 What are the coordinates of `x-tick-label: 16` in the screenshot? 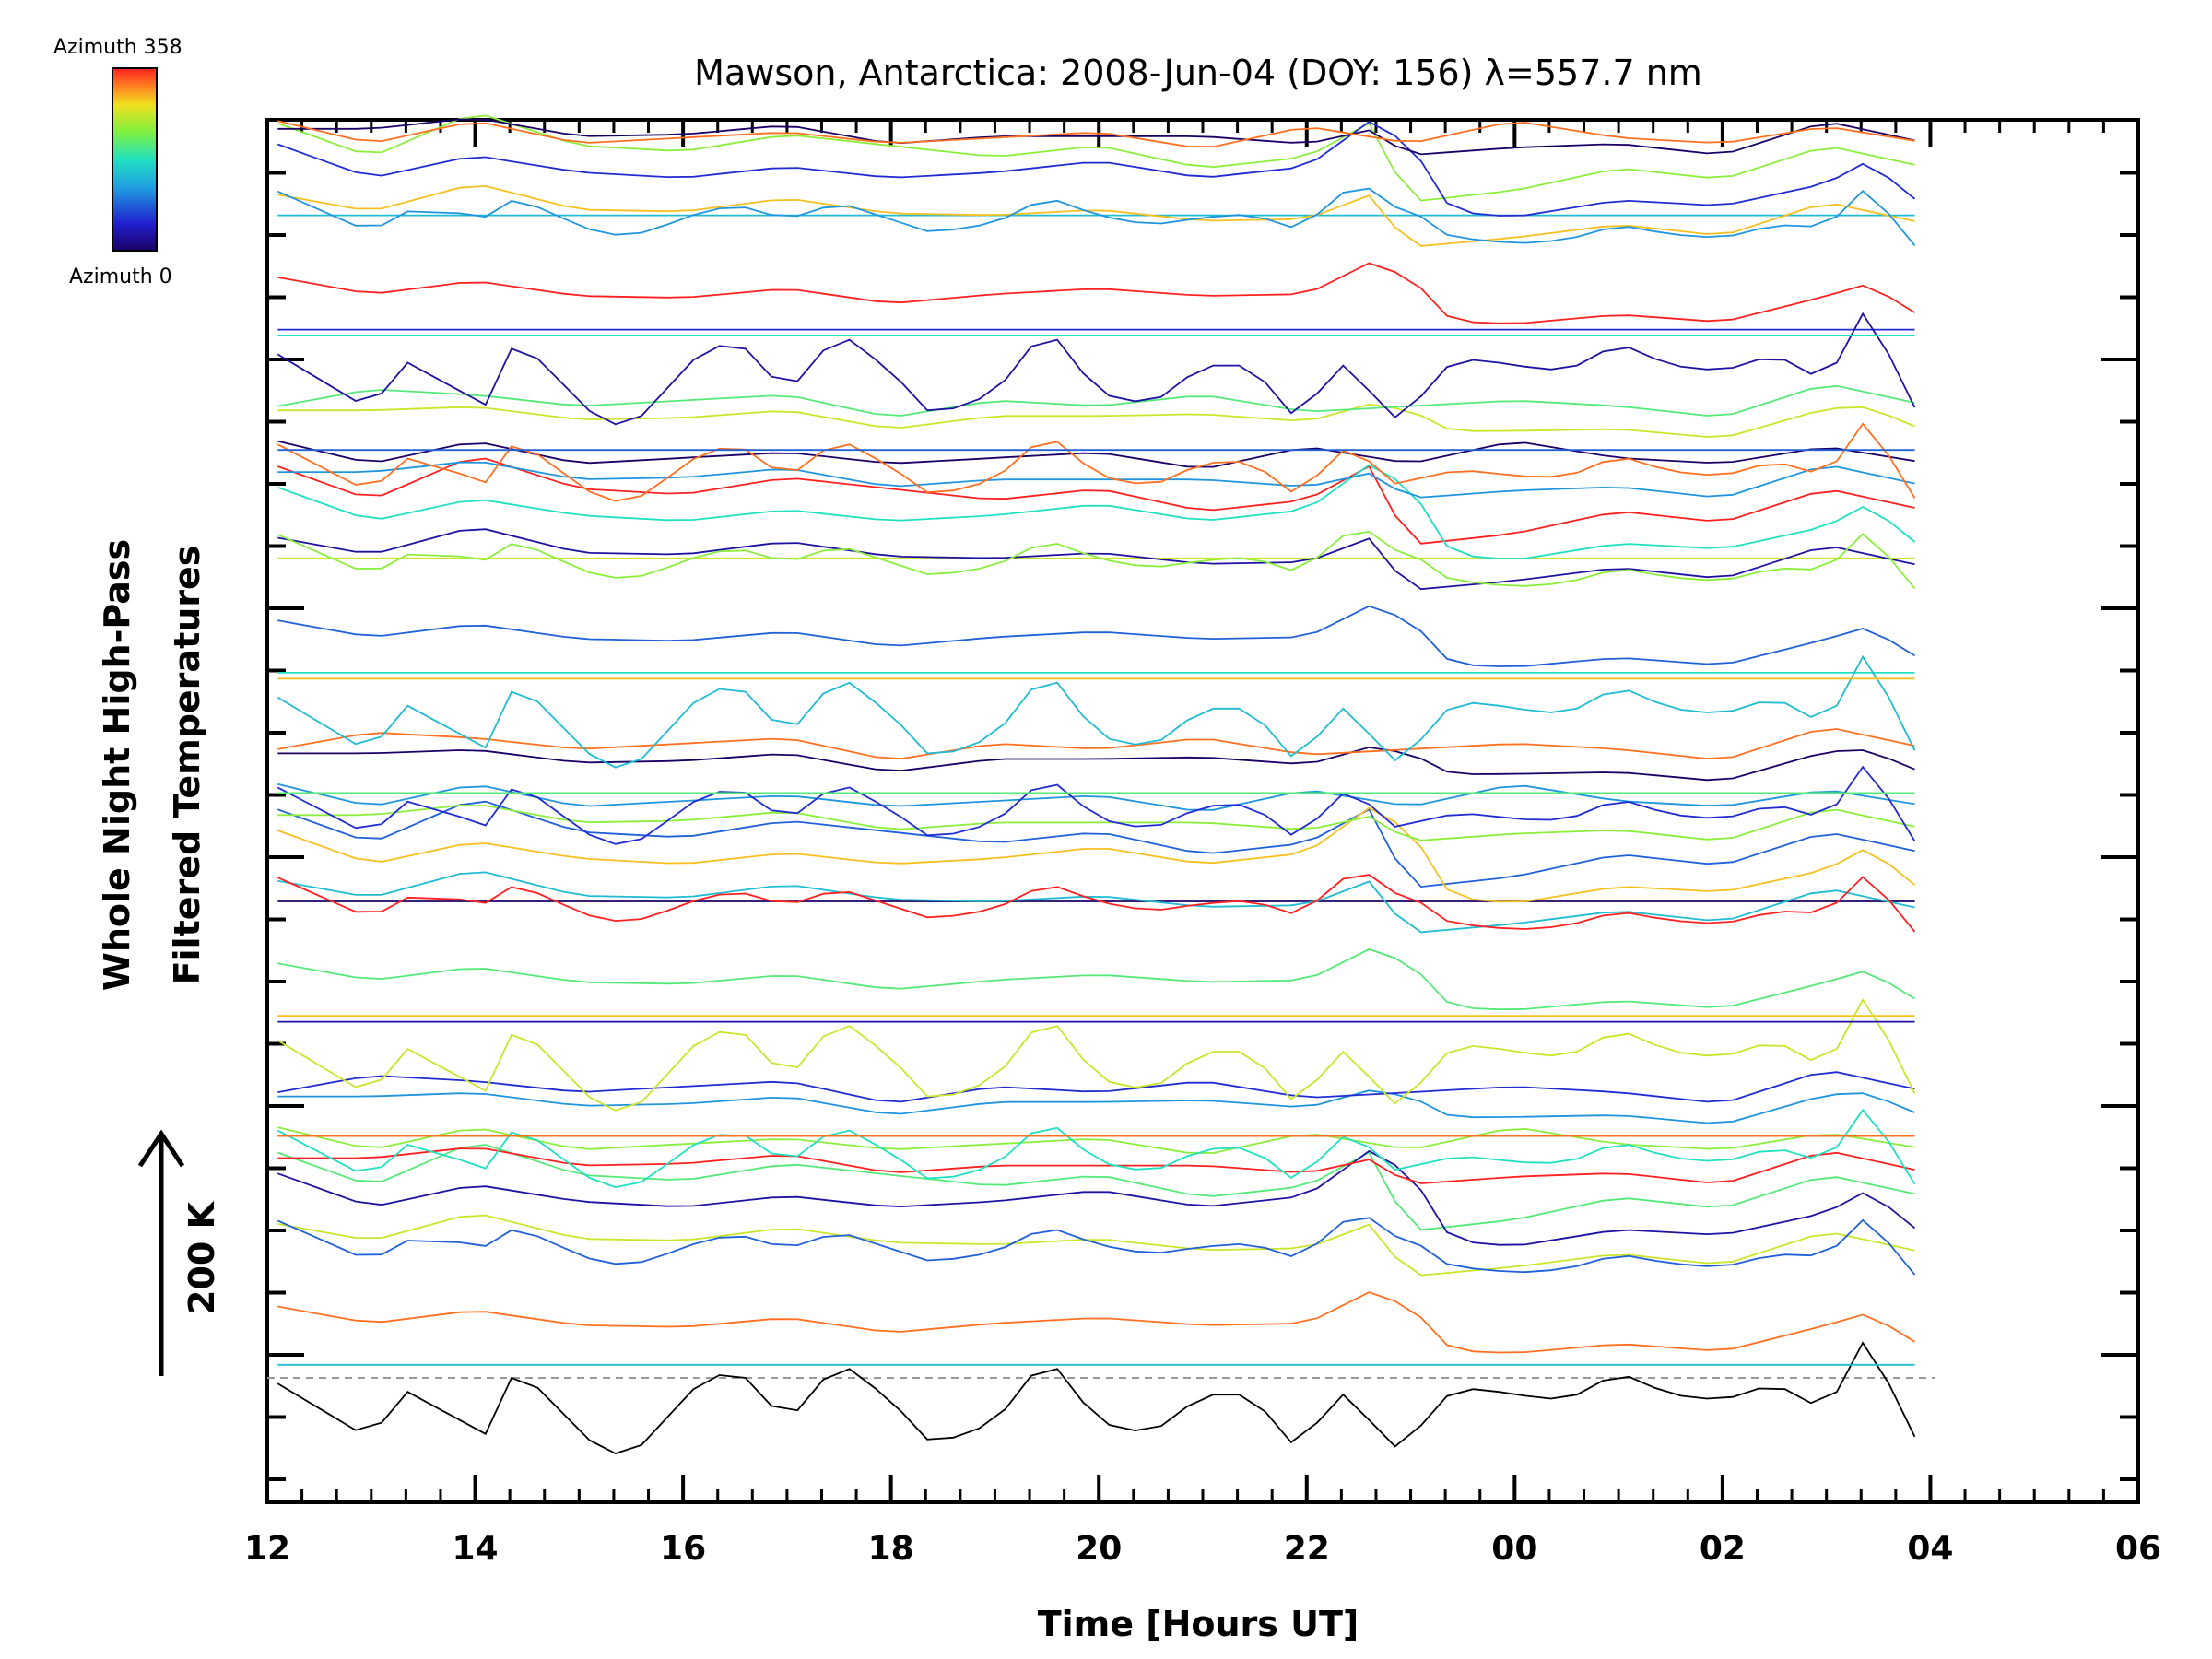 It's located at (683, 1549).